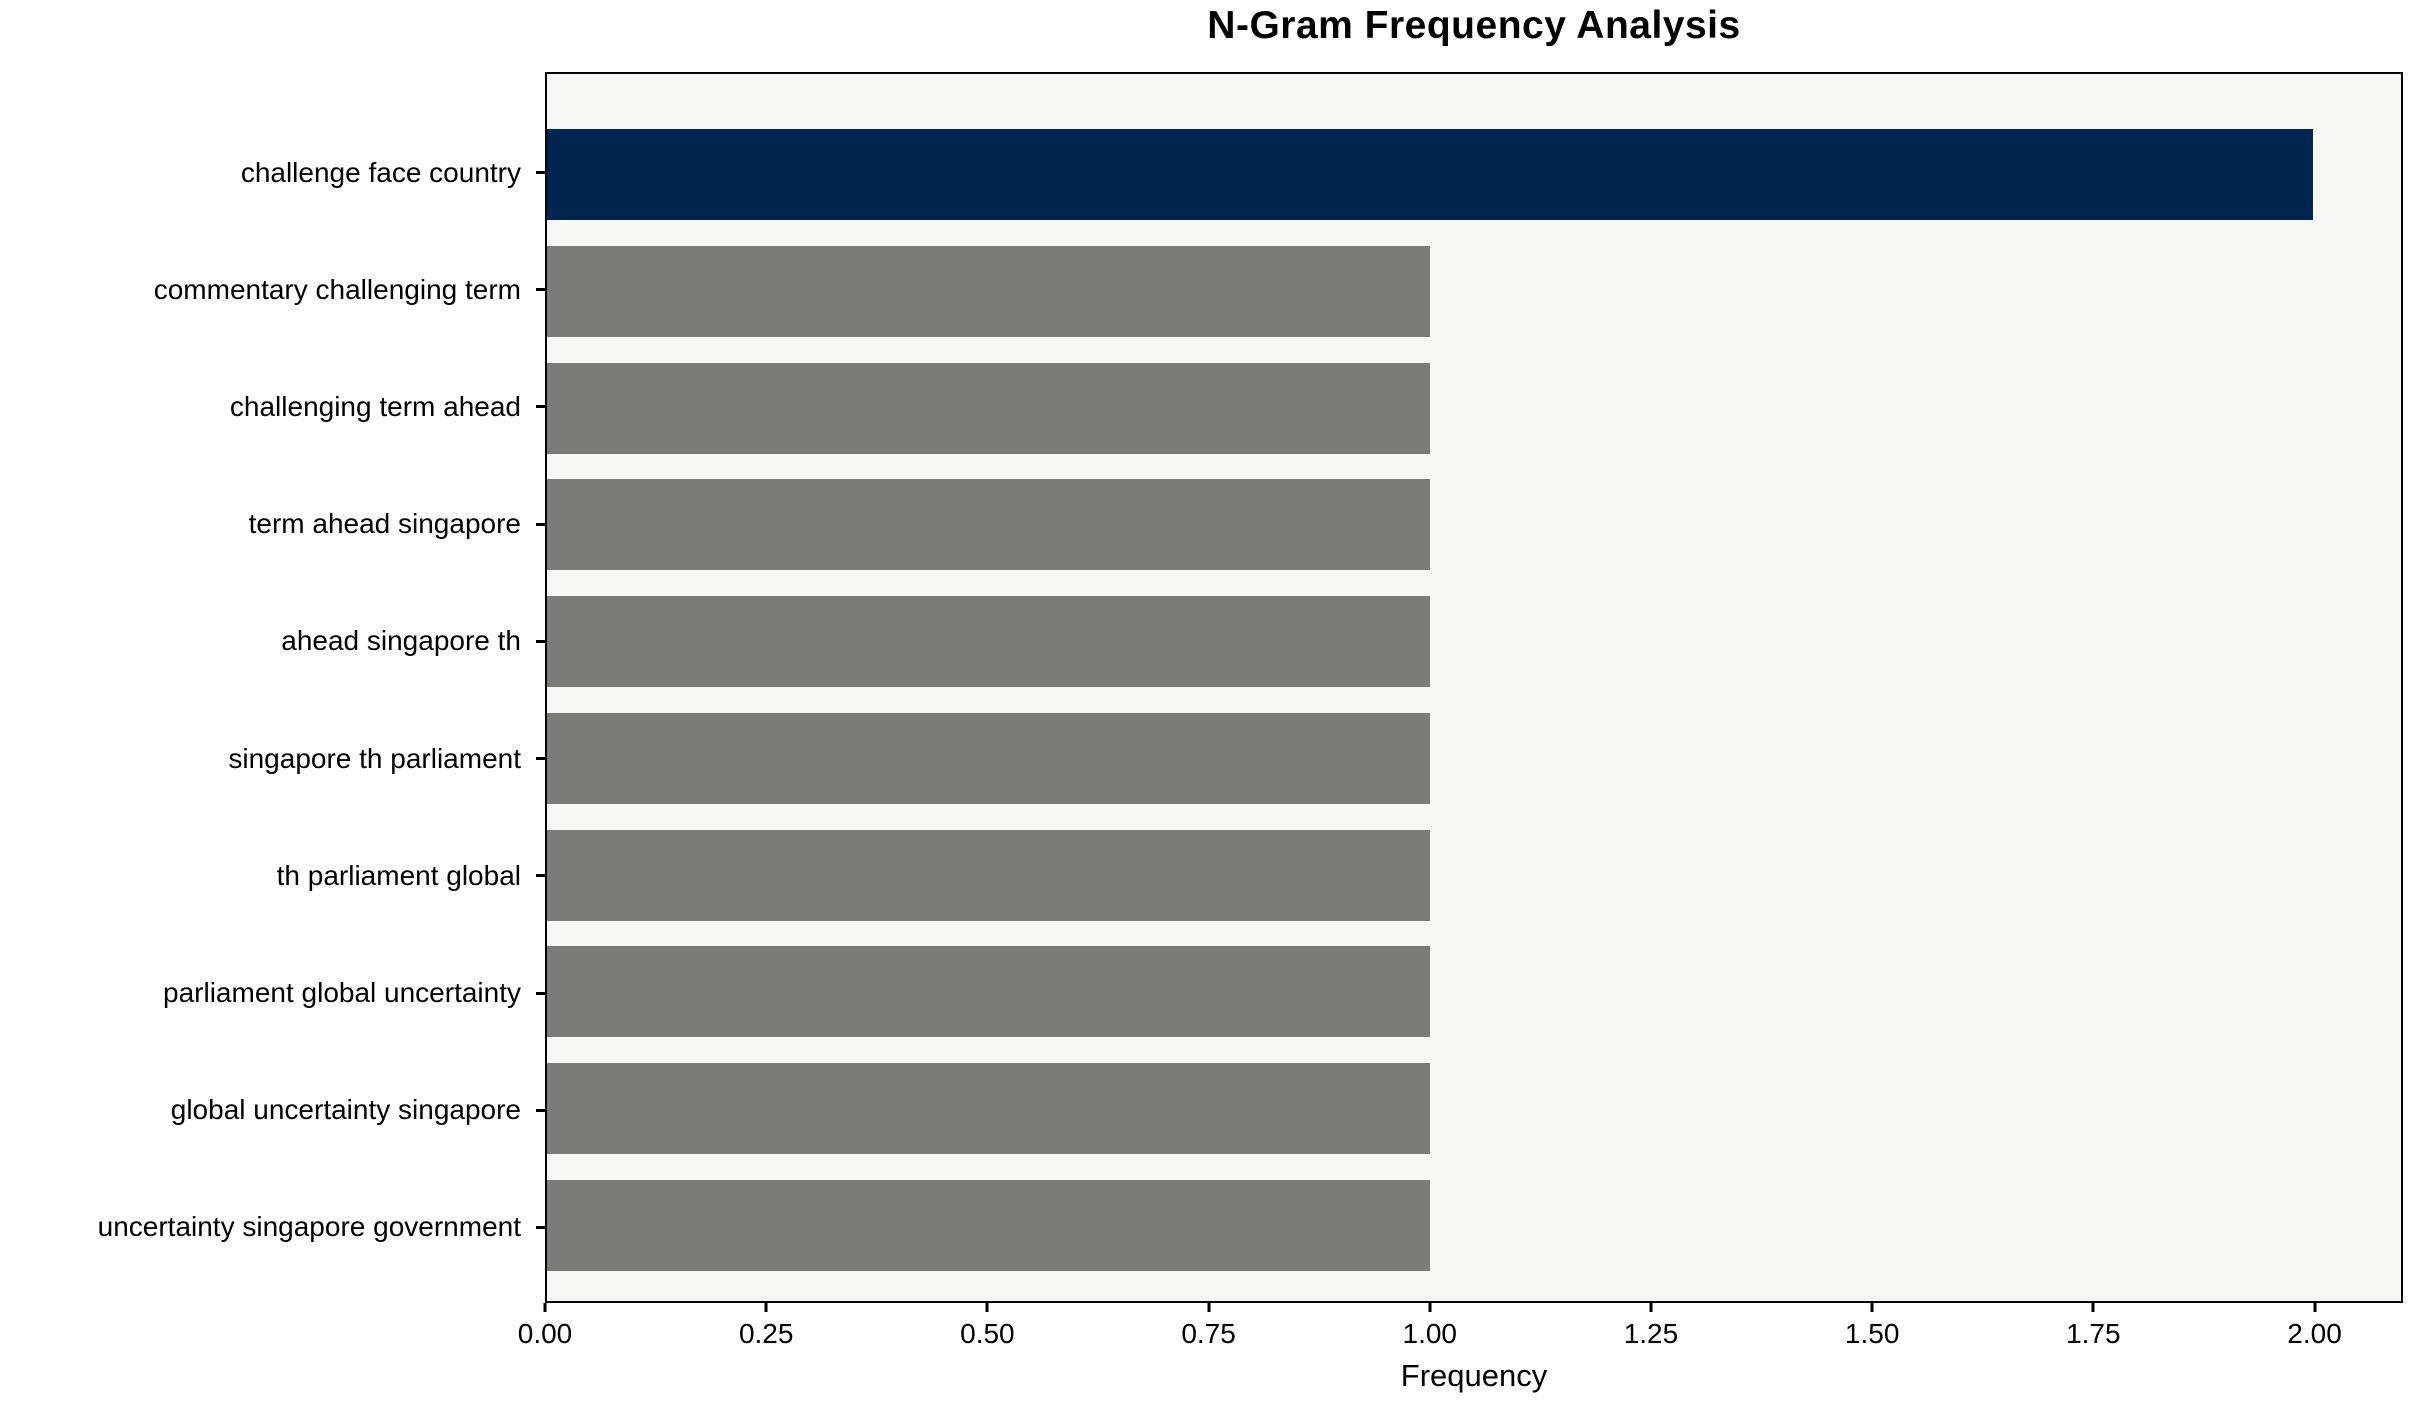 The image size is (2423, 1414). I want to click on y-tick-label: global uncertainty singapore, so click(345, 1110).